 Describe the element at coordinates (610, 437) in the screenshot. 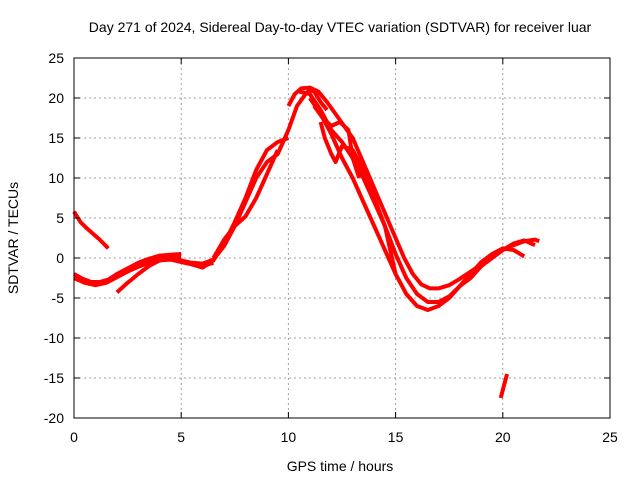

I see `x-tick-label: 25` at that location.